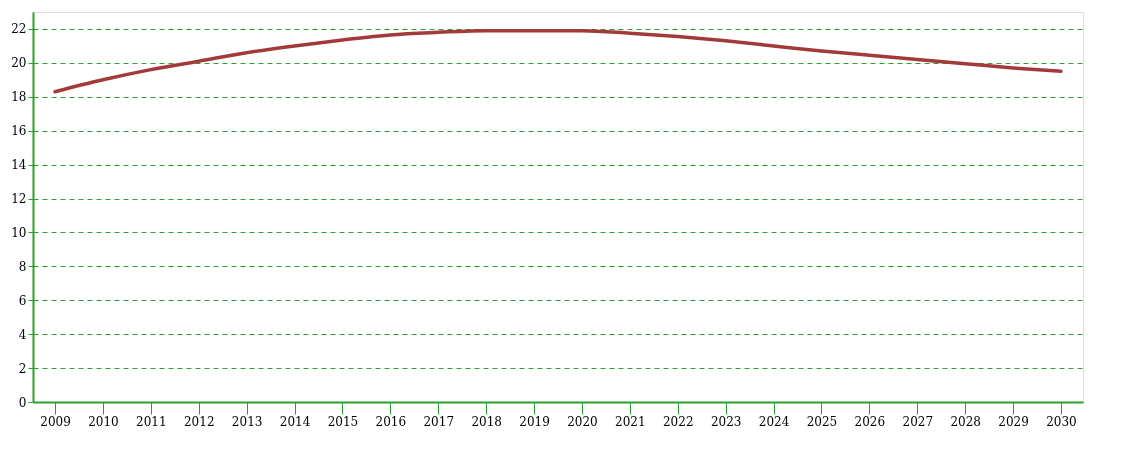 The height and width of the screenshot is (451, 1128). Describe the element at coordinates (19, 97) in the screenshot. I see `y-tick-label: 18` at that location.